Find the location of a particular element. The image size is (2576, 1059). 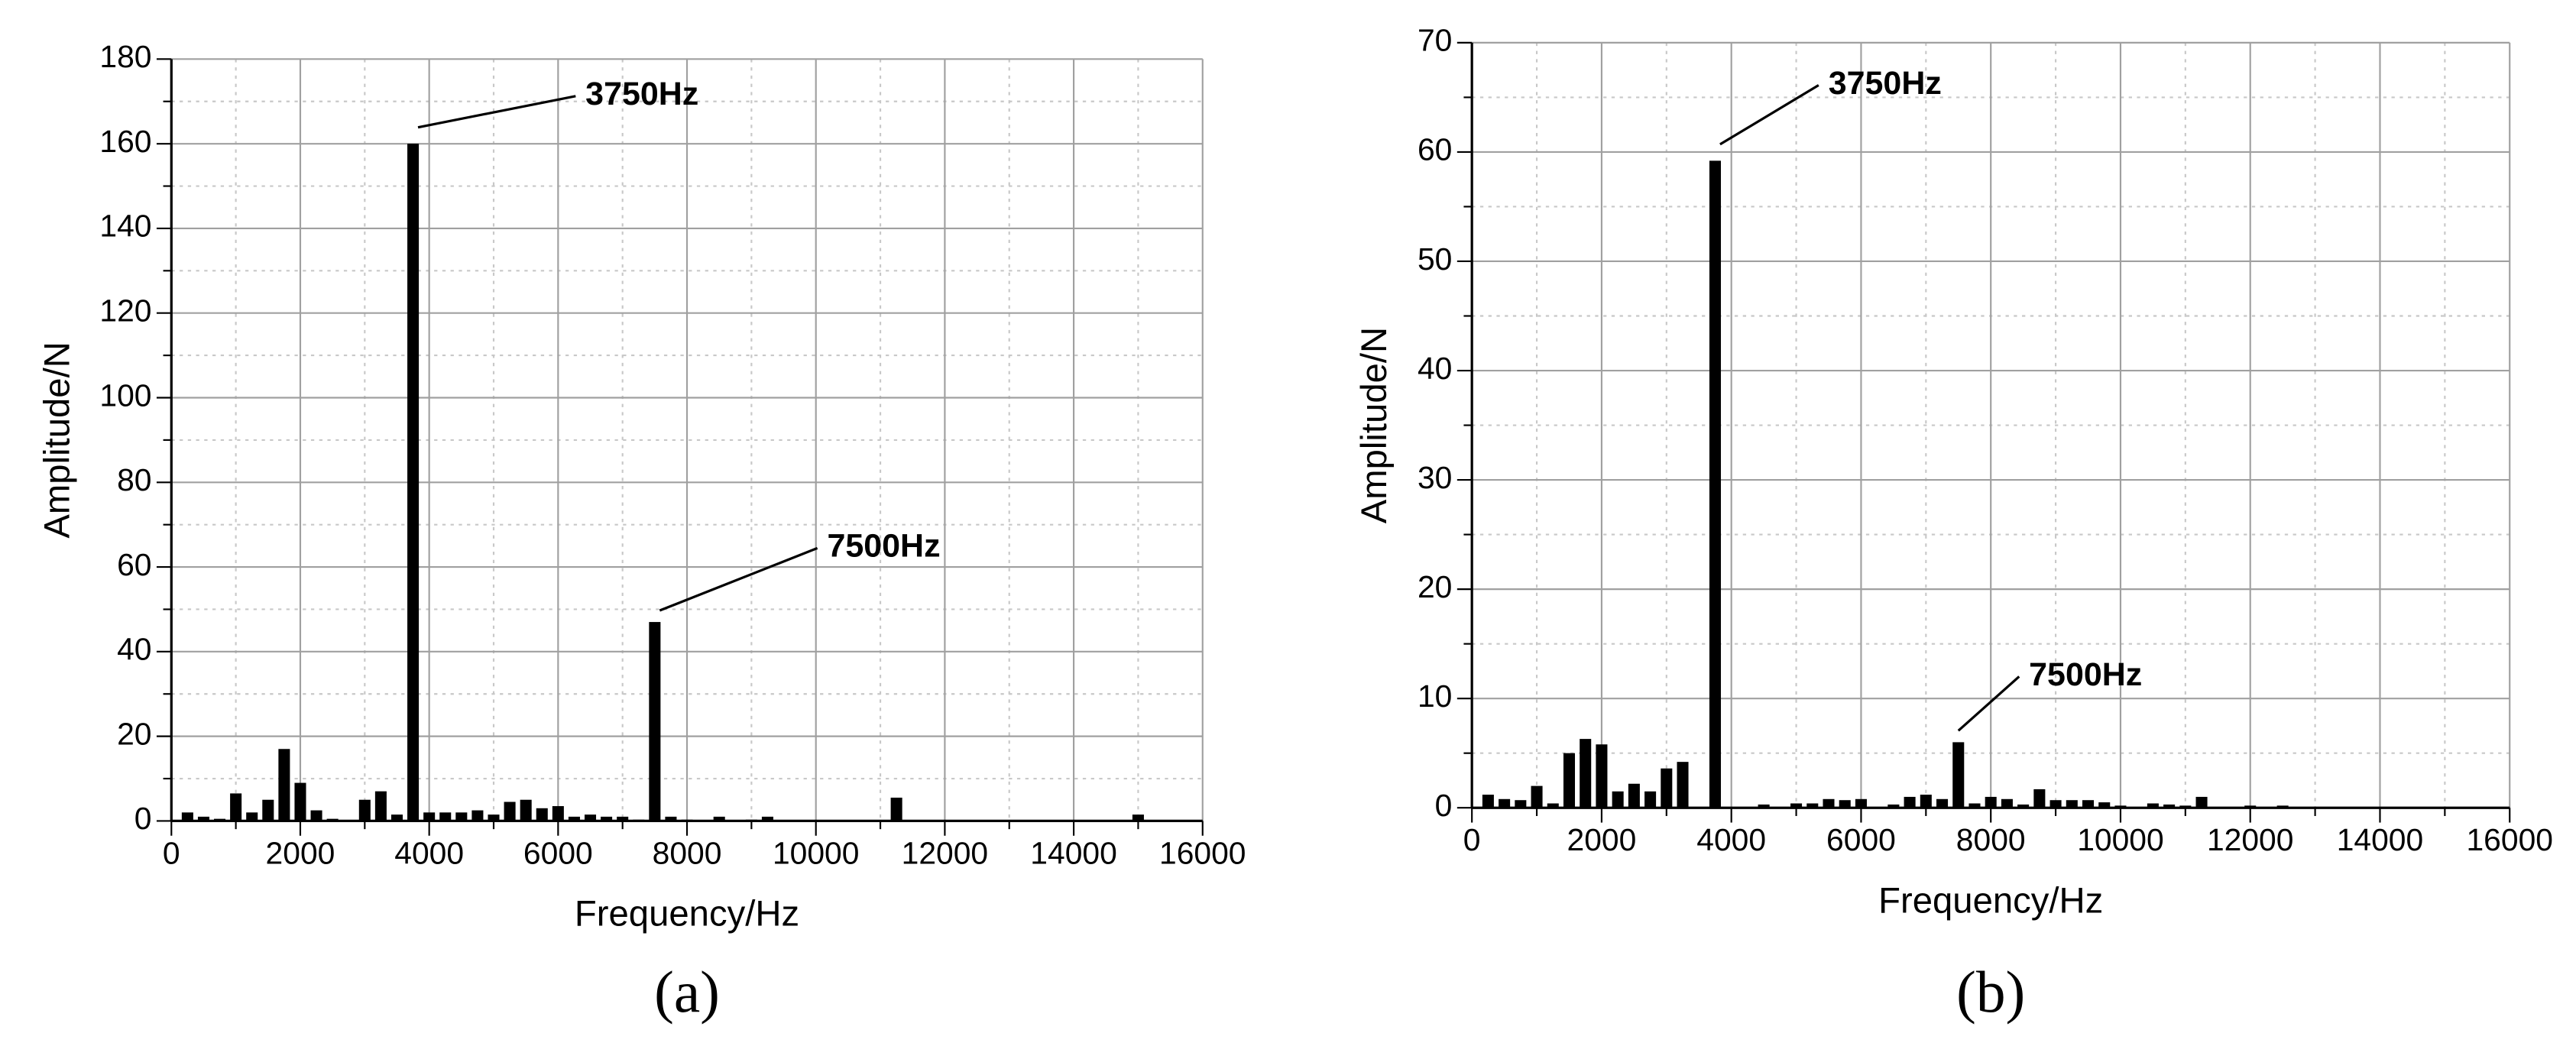

y-tick-label: 160 is located at coordinates (125, 142).